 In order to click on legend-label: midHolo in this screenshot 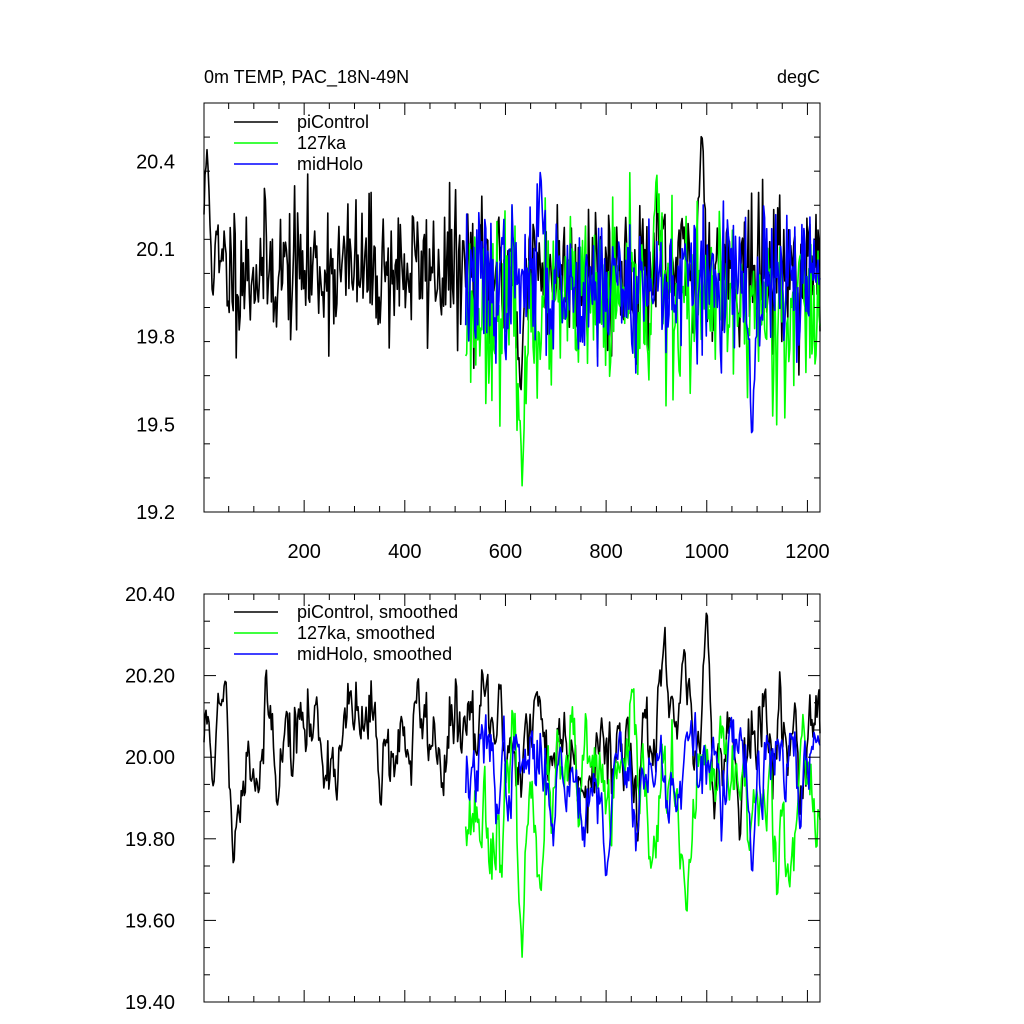, I will do `click(330, 164)`.